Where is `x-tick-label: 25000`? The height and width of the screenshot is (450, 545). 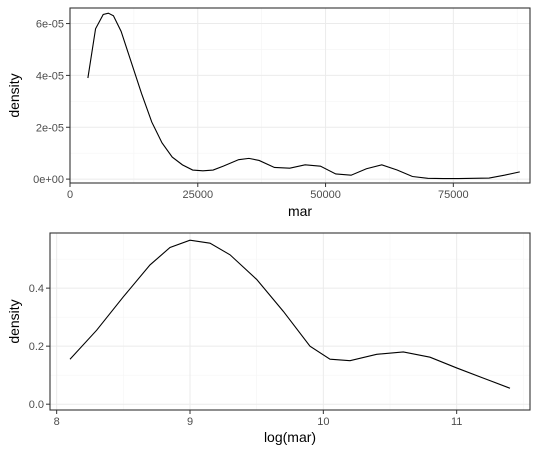 x-tick-label: 25000 is located at coordinates (197, 195).